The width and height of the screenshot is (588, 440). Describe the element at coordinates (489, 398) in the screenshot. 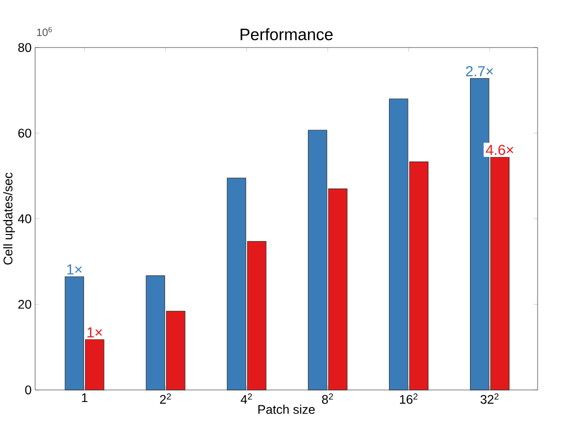

I see `x-tick-label: 32$^{2}$` at that location.